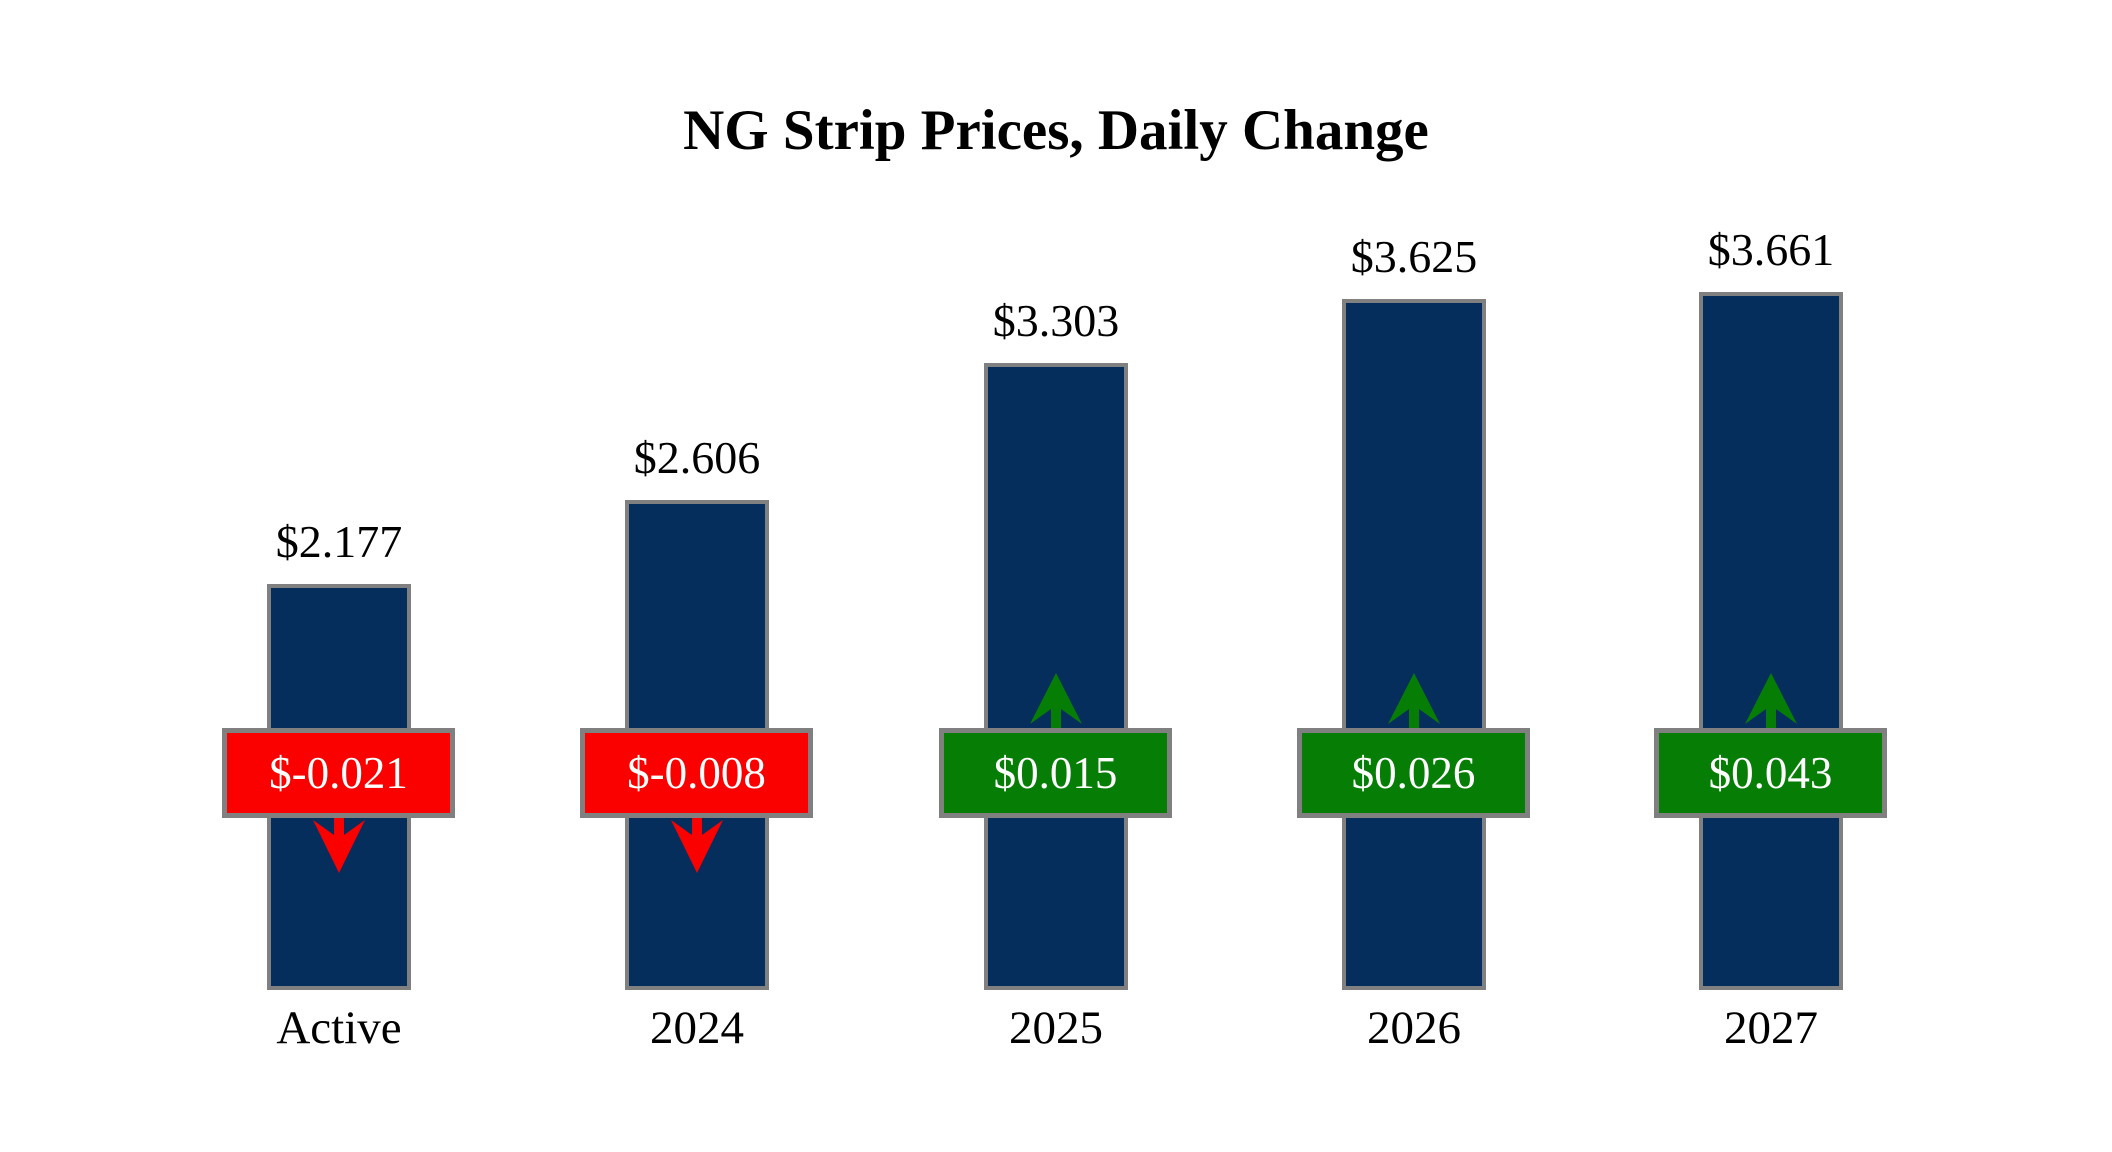 This screenshot has width=2112, height=1152. What do you see at coordinates (1414, 256) in the screenshot?
I see `value-label: $3.625` at bounding box center [1414, 256].